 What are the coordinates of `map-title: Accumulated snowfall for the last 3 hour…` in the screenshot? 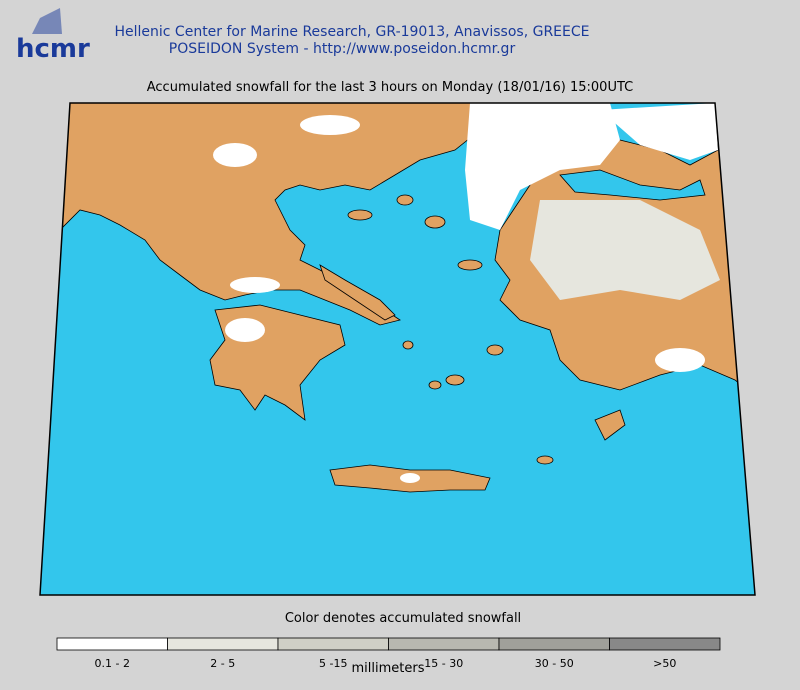 It's located at (390, 87).